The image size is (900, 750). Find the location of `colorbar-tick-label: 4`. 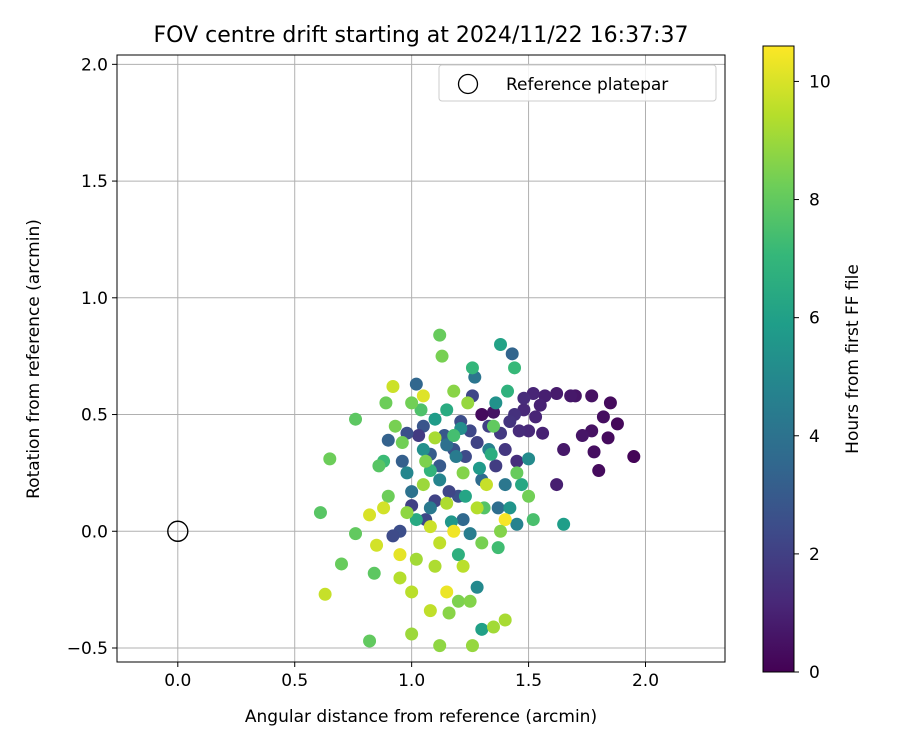

colorbar-tick-label: 4 is located at coordinates (814, 437).